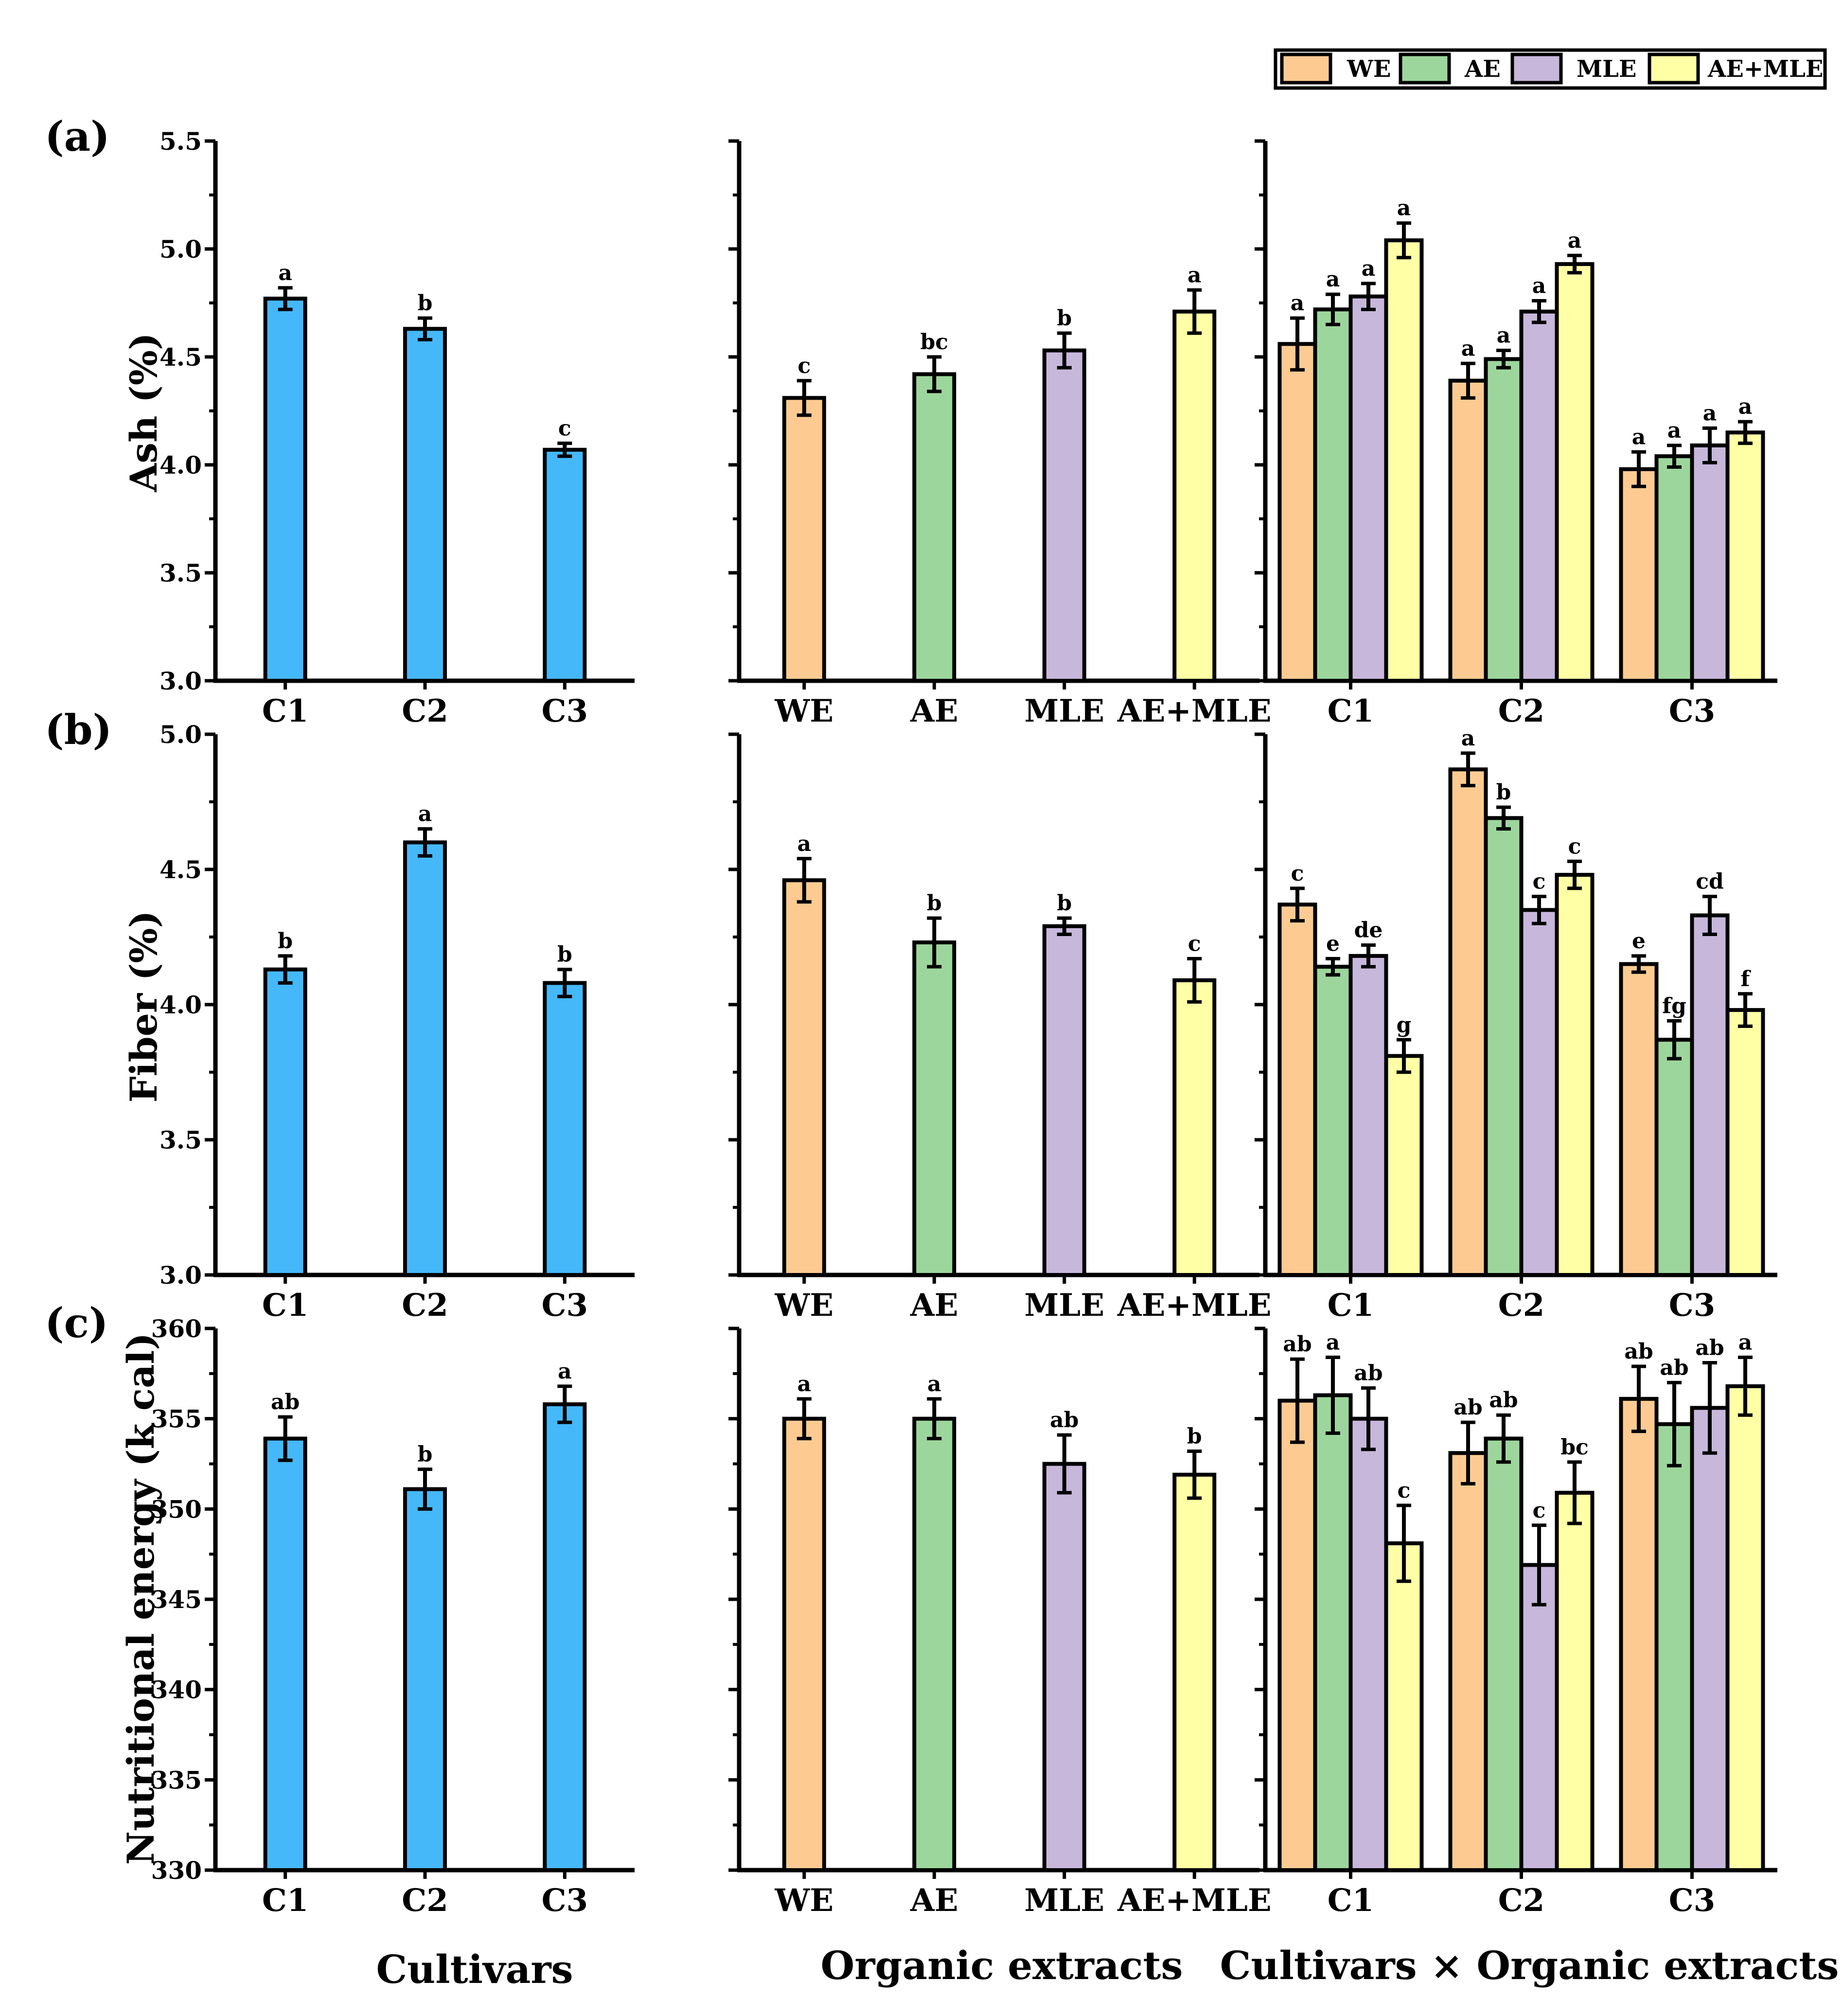  Describe the element at coordinates (425, 1679) in the screenshot. I see `bar-cultivars-c2` at that location.